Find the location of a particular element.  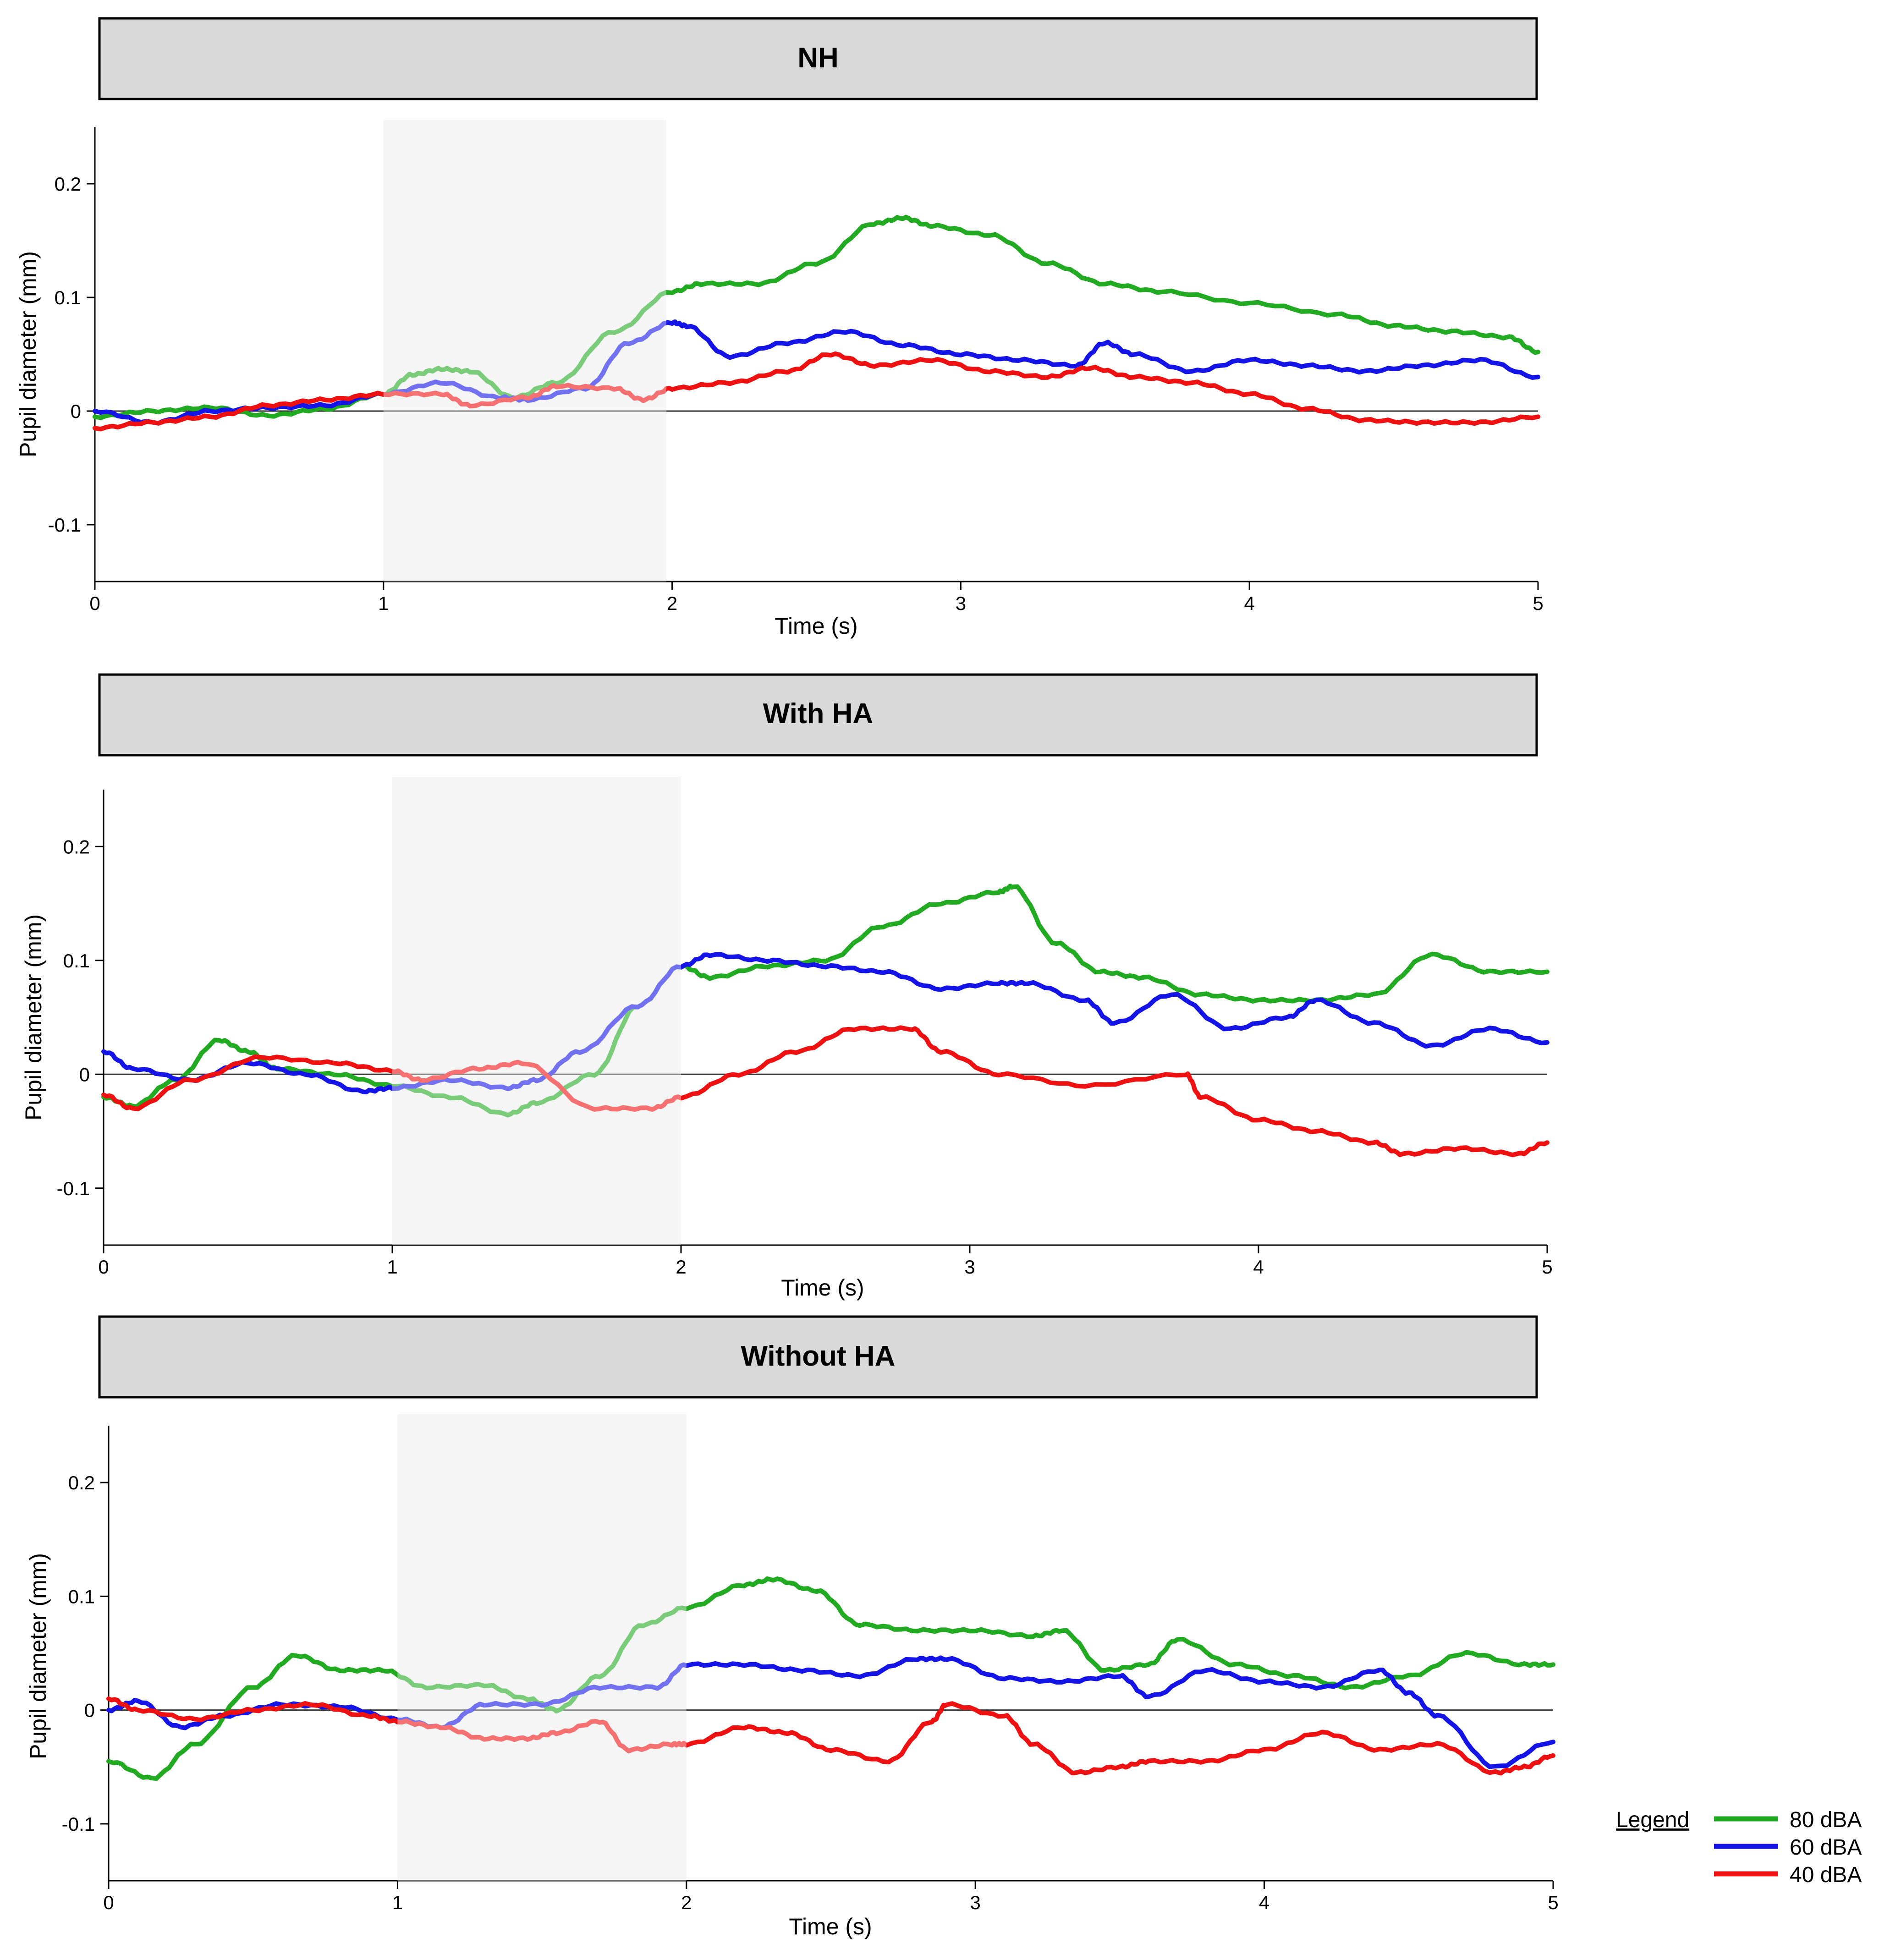

stimulus-shade is located at coordinates (542, 1647).